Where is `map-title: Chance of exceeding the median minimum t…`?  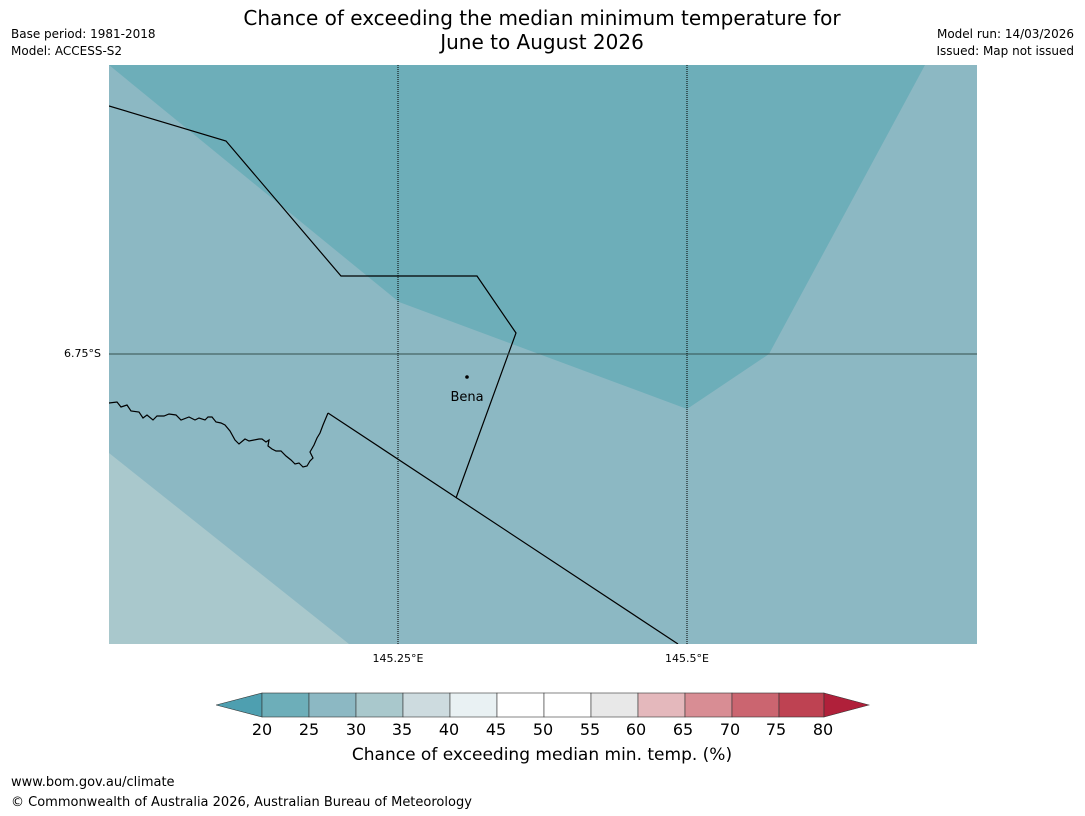
map-title: Chance of exceeding the median minimum t… is located at coordinates (542, 30).